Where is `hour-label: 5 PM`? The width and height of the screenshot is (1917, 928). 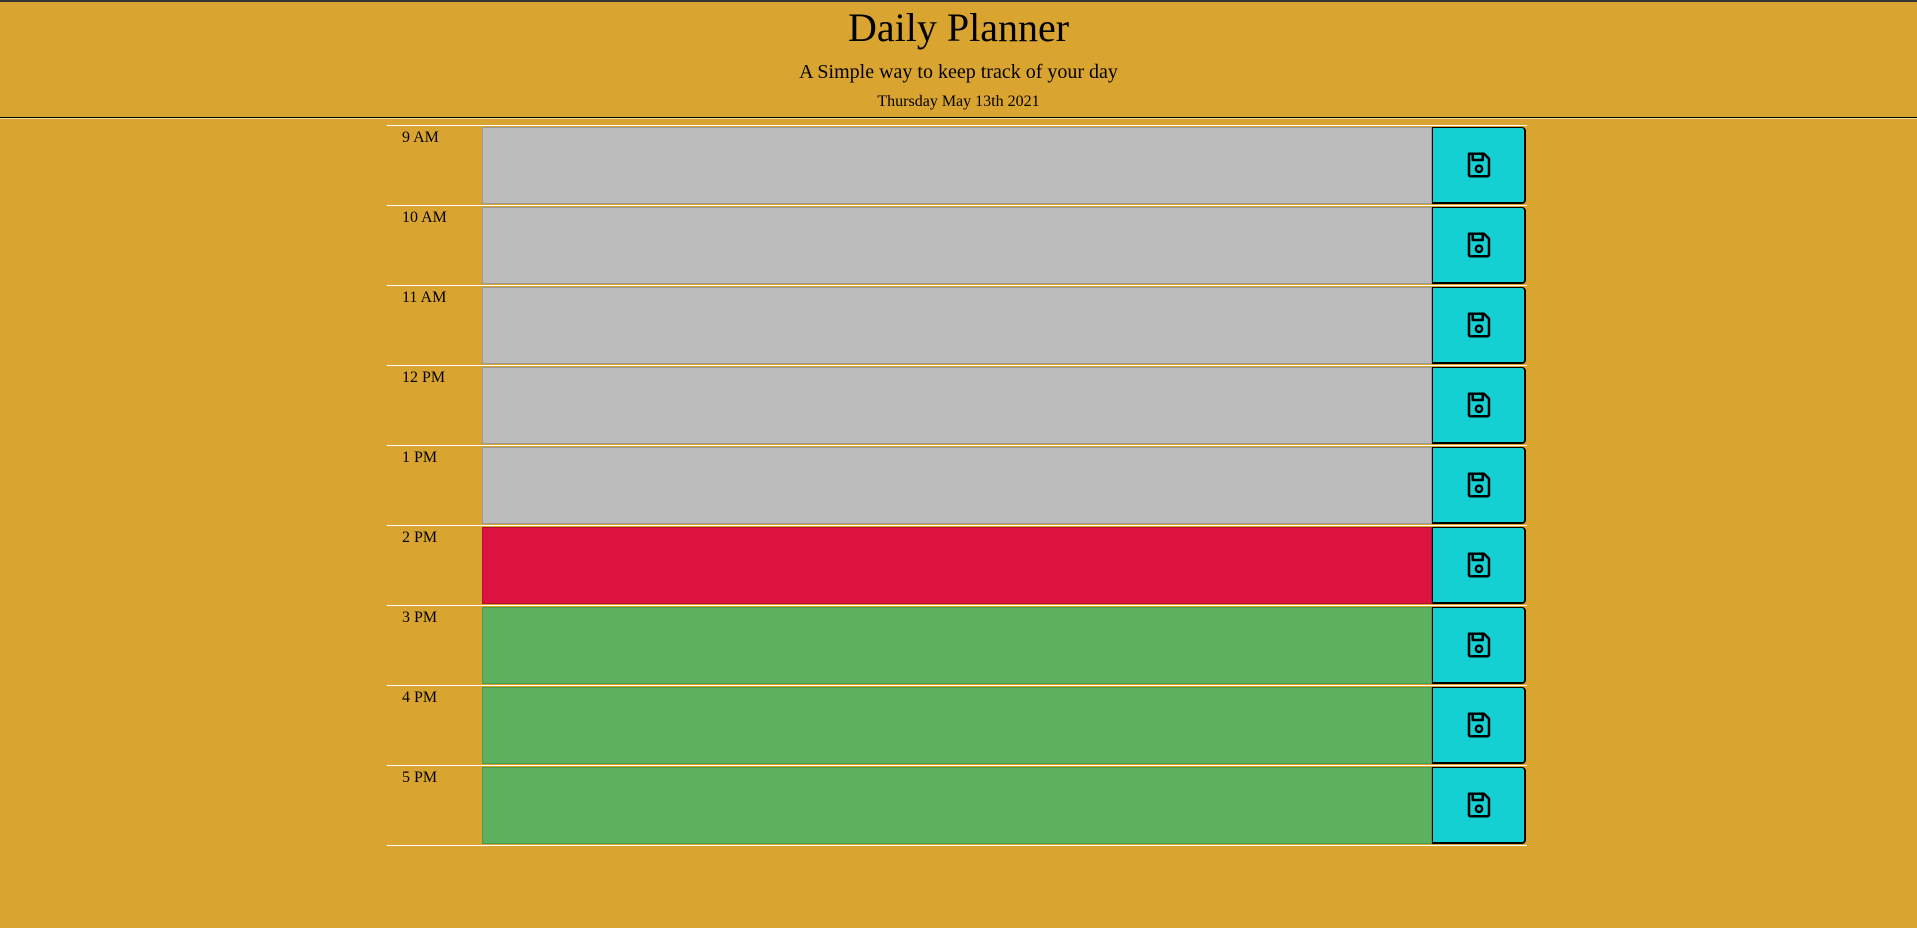 hour-label: 5 PM is located at coordinates (420, 777).